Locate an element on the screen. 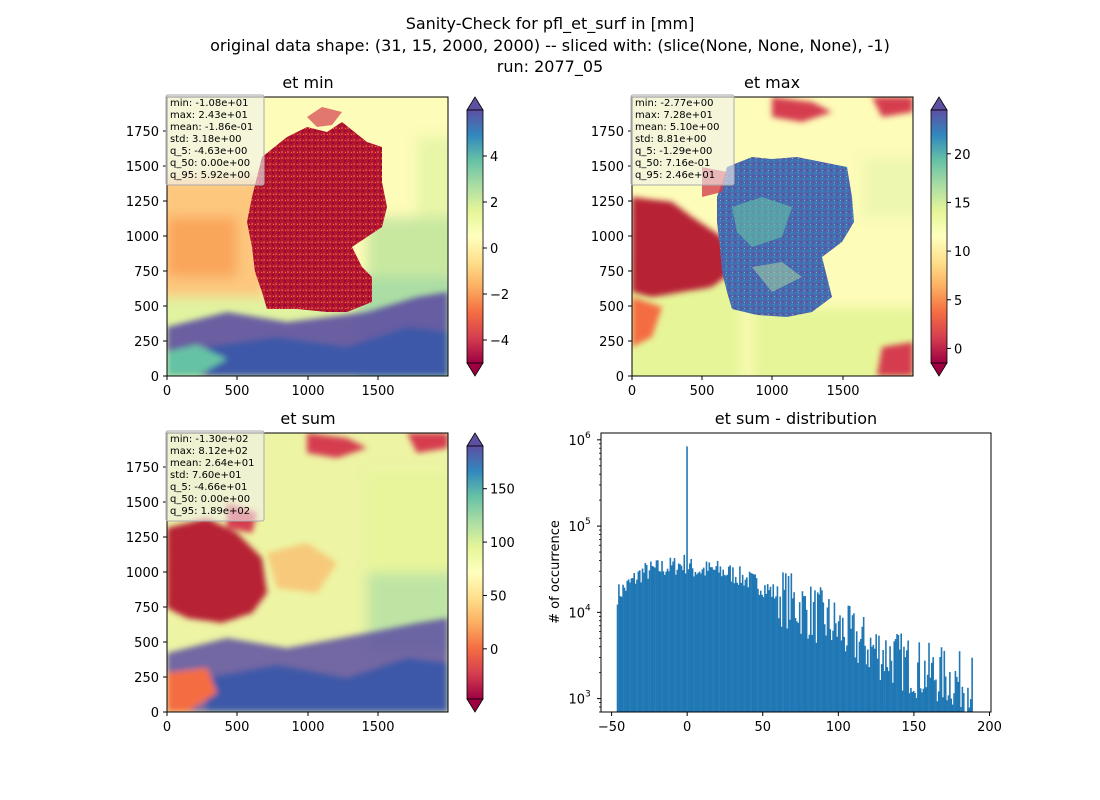 The height and width of the screenshot is (800, 1100). colorbar: 0 50 100 150 is located at coordinates (490, 572).